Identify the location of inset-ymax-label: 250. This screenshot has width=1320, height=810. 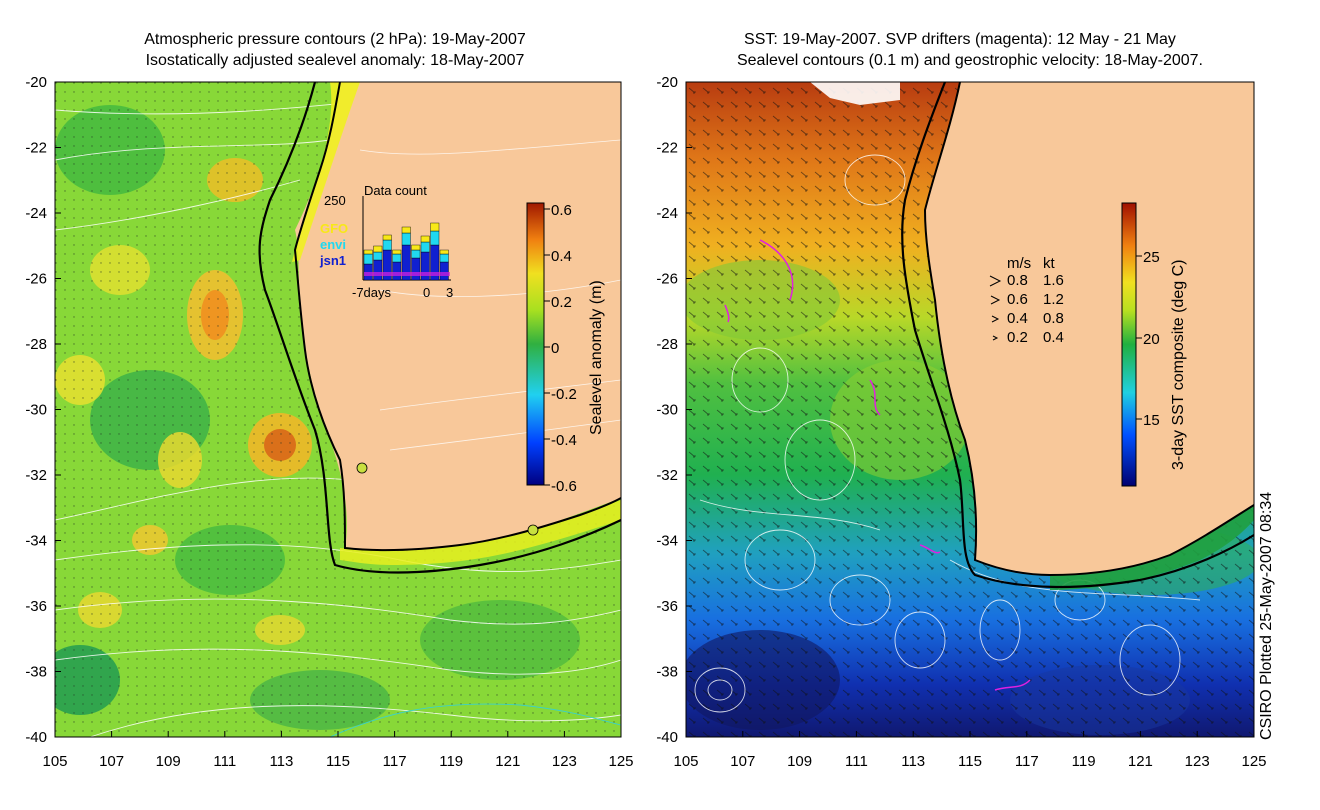
(335, 200).